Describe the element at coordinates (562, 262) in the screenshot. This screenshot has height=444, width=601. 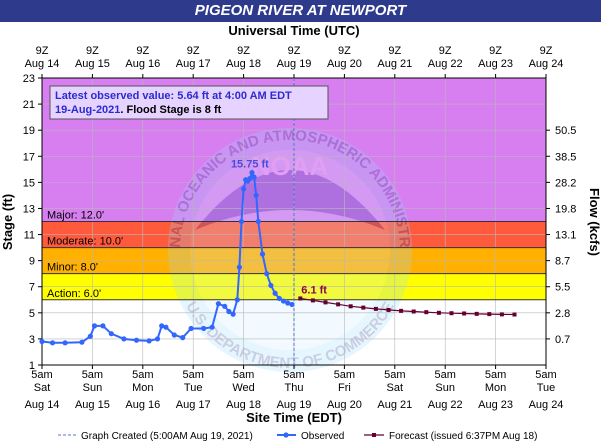
I see `flow-tick-label: 8.7` at that location.